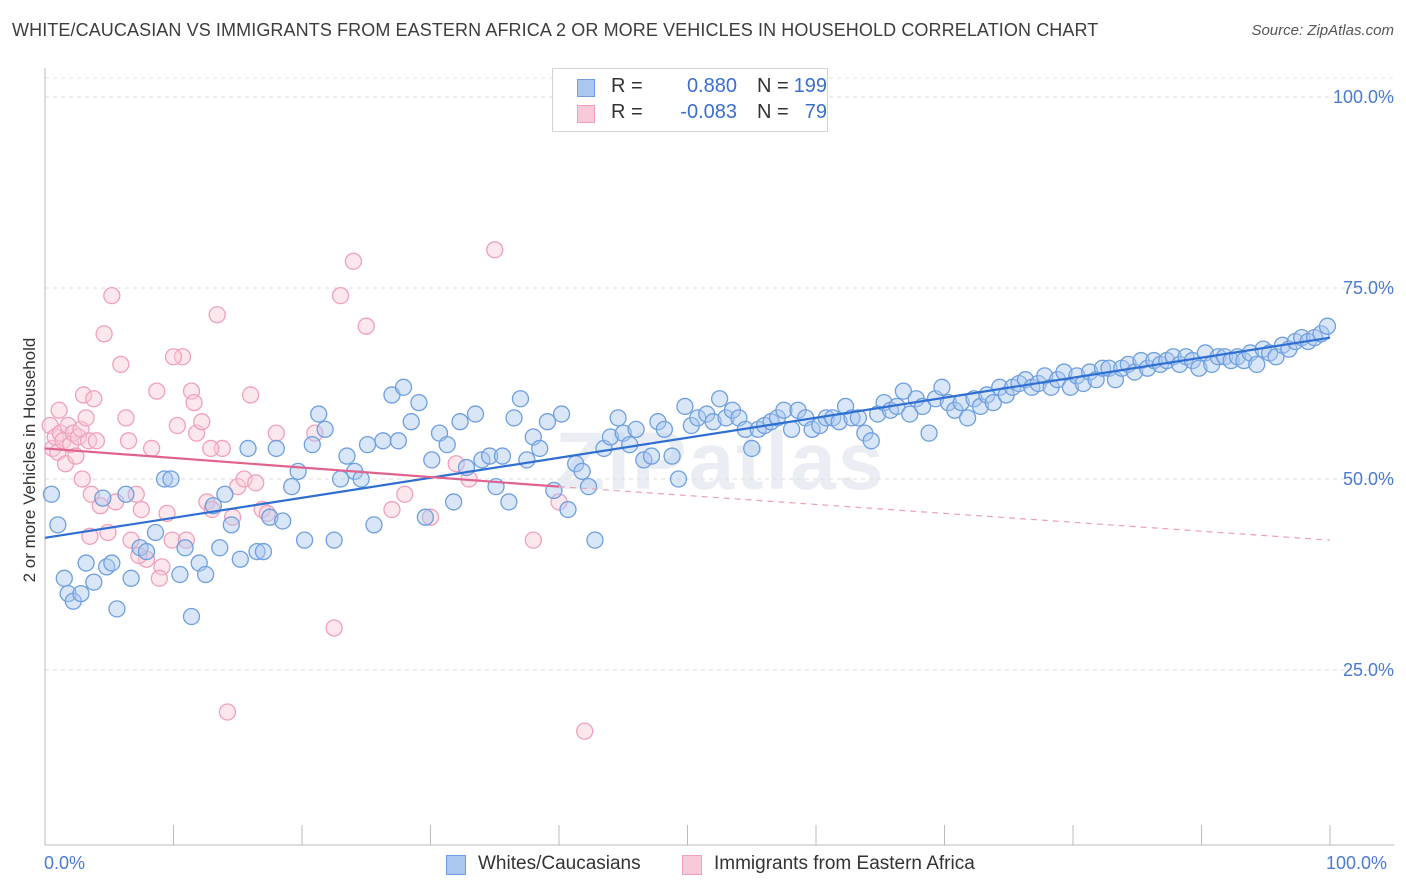 This screenshot has height=892, width=1406. I want to click on legend-r-value: -0.083, so click(708, 112).